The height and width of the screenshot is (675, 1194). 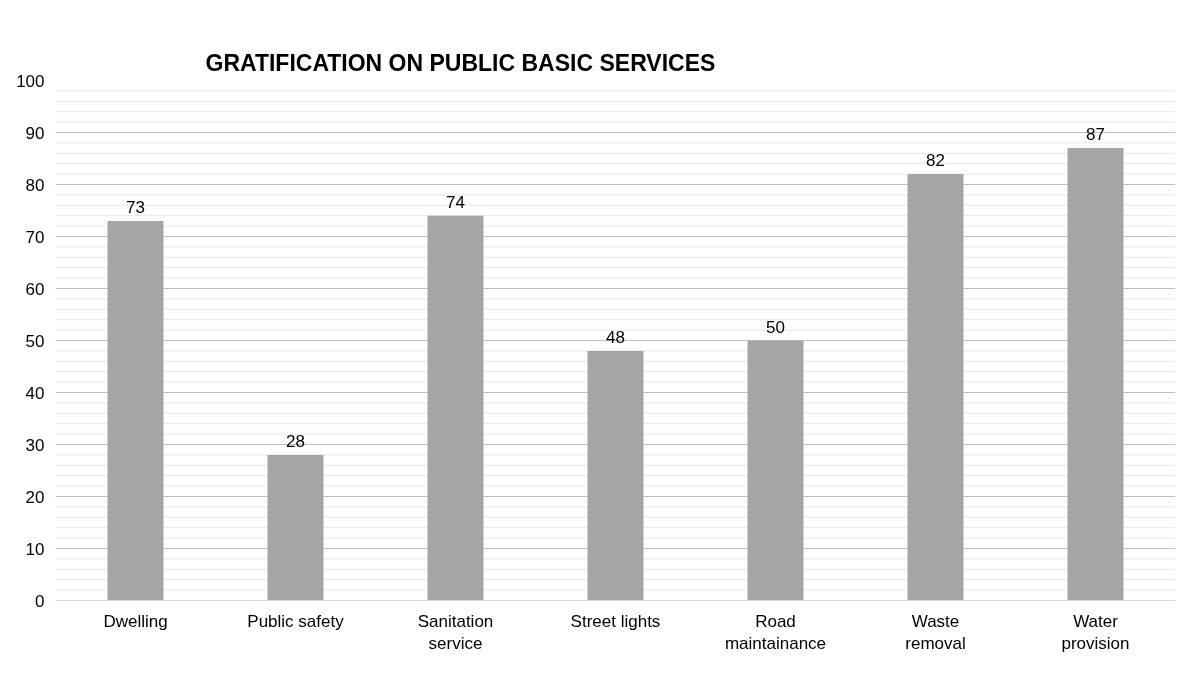 I want to click on x-tick-label: Dwelling, so click(x=135, y=621).